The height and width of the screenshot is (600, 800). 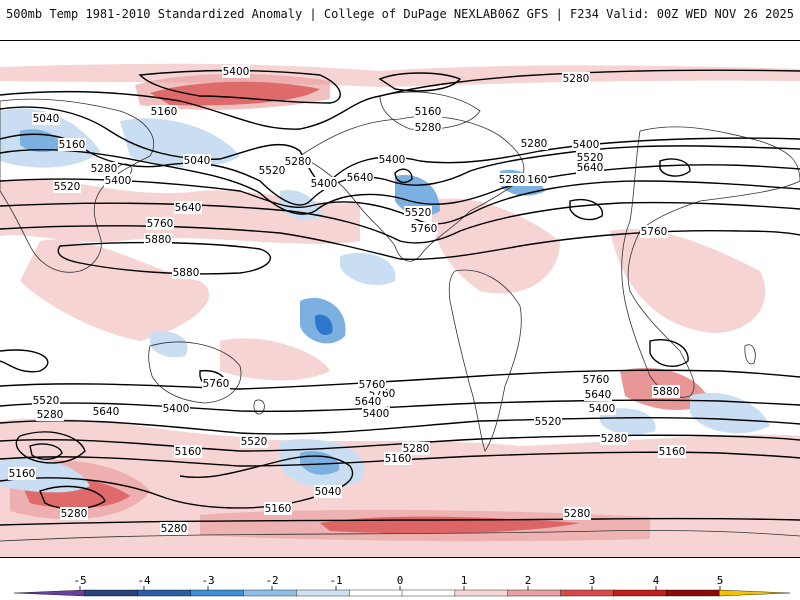 I want to click on color-scale-tick-label: 2, so click(x=528, y=580).